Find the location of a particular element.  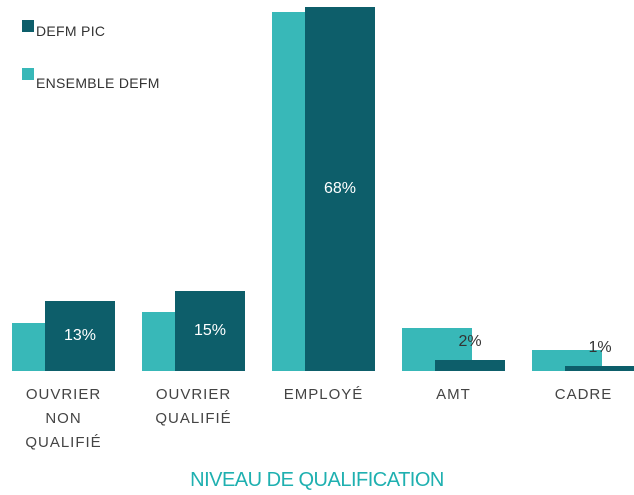

x-tick-label: EMPLOYÉ is located at coordinates (323, 394).